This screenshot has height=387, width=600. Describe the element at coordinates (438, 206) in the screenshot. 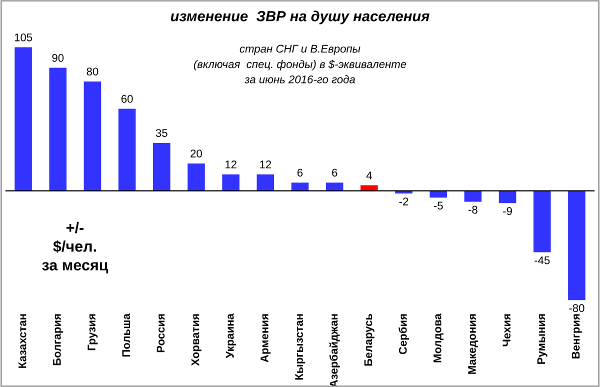

I see `data-label: -5` at that location.